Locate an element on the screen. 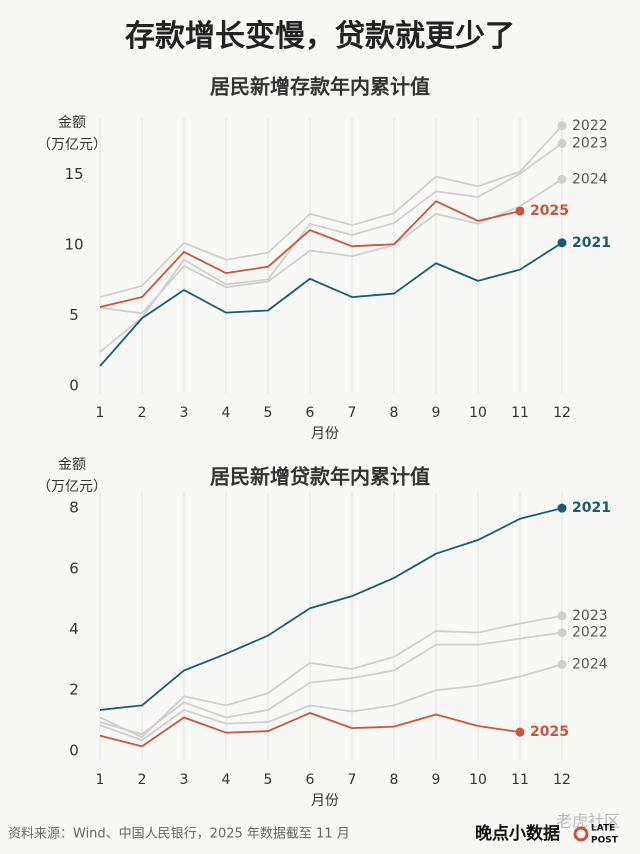  logo-ring is located at coordinates (581, 834).